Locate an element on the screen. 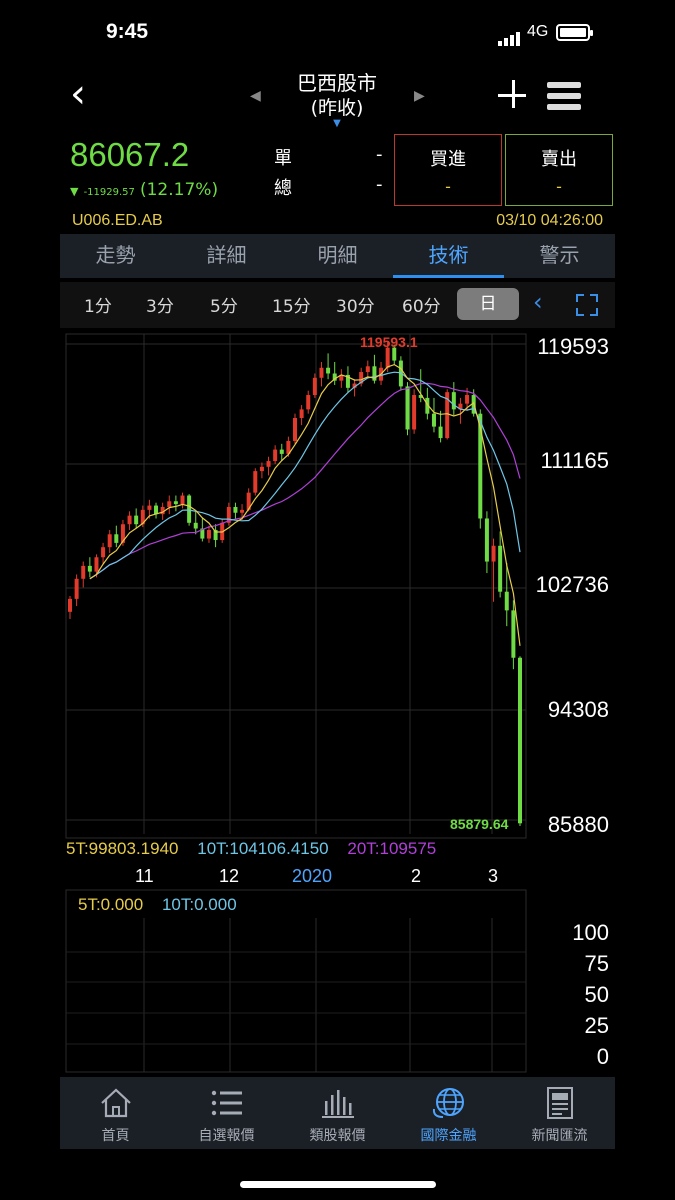  buy-value: - is located at coordinates (448, 186).